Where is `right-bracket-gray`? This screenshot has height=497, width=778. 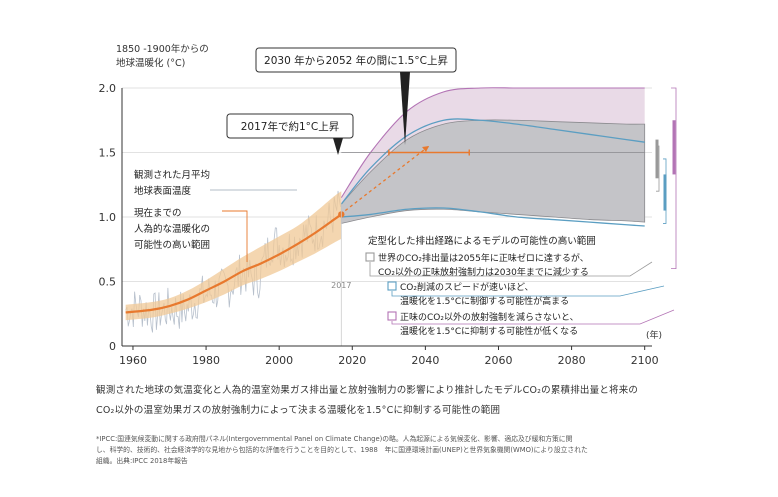
right-bracket-gray is located at coordinates (658, 168).